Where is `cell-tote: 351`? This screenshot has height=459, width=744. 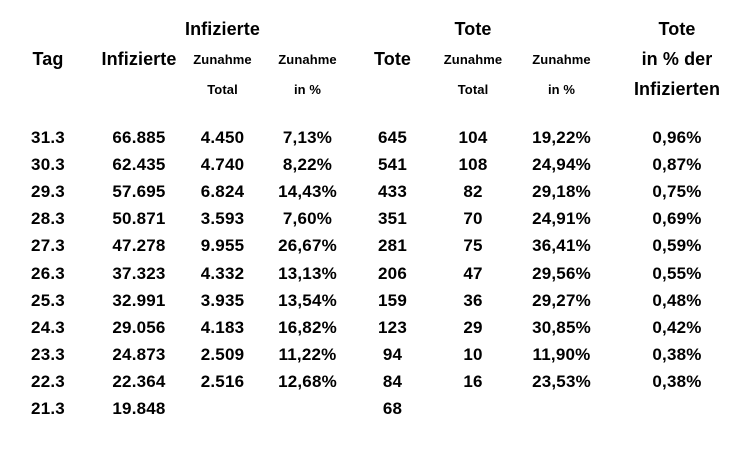 cell-tote: 351 is located at coordinates (392, 219).